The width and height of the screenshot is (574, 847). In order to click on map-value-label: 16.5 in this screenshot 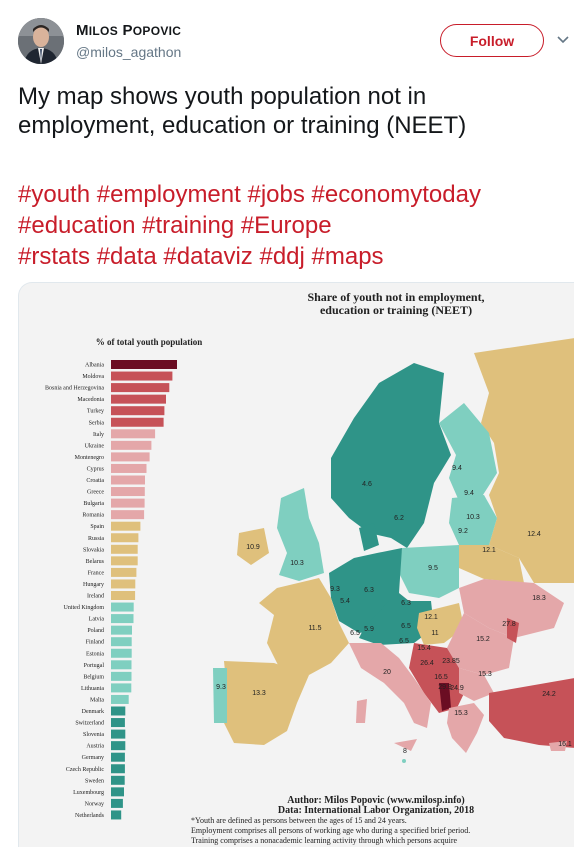, I will do `click(441, 677)`.